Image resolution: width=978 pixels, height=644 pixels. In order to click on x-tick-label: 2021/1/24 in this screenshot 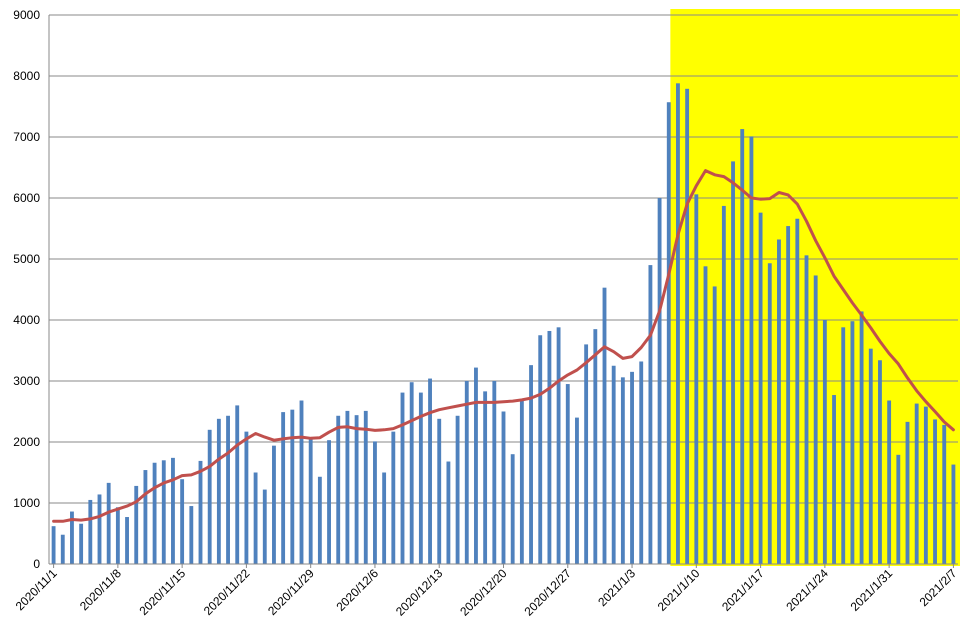, I will do `click(807, 590)`.